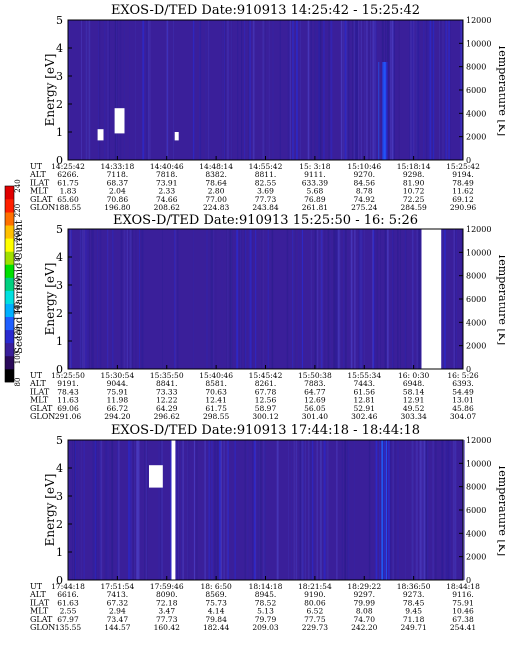  Describe the element at coordinates (315, 627) in the screenshot. I see `orbit-value: 229.73` at that location.